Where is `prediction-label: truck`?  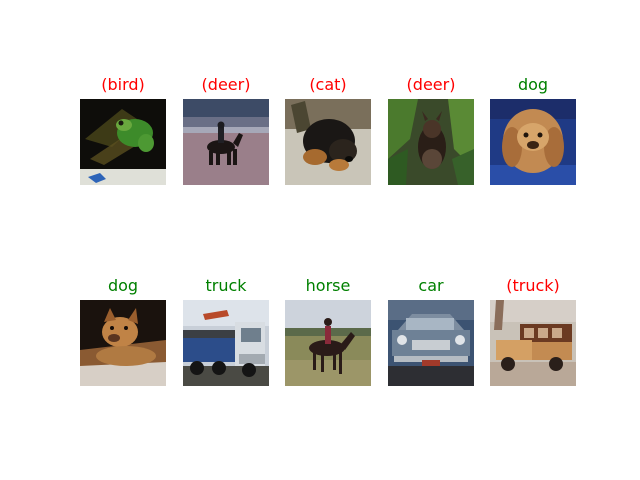 prediction-label: truck is located at coordinates (226, 285).